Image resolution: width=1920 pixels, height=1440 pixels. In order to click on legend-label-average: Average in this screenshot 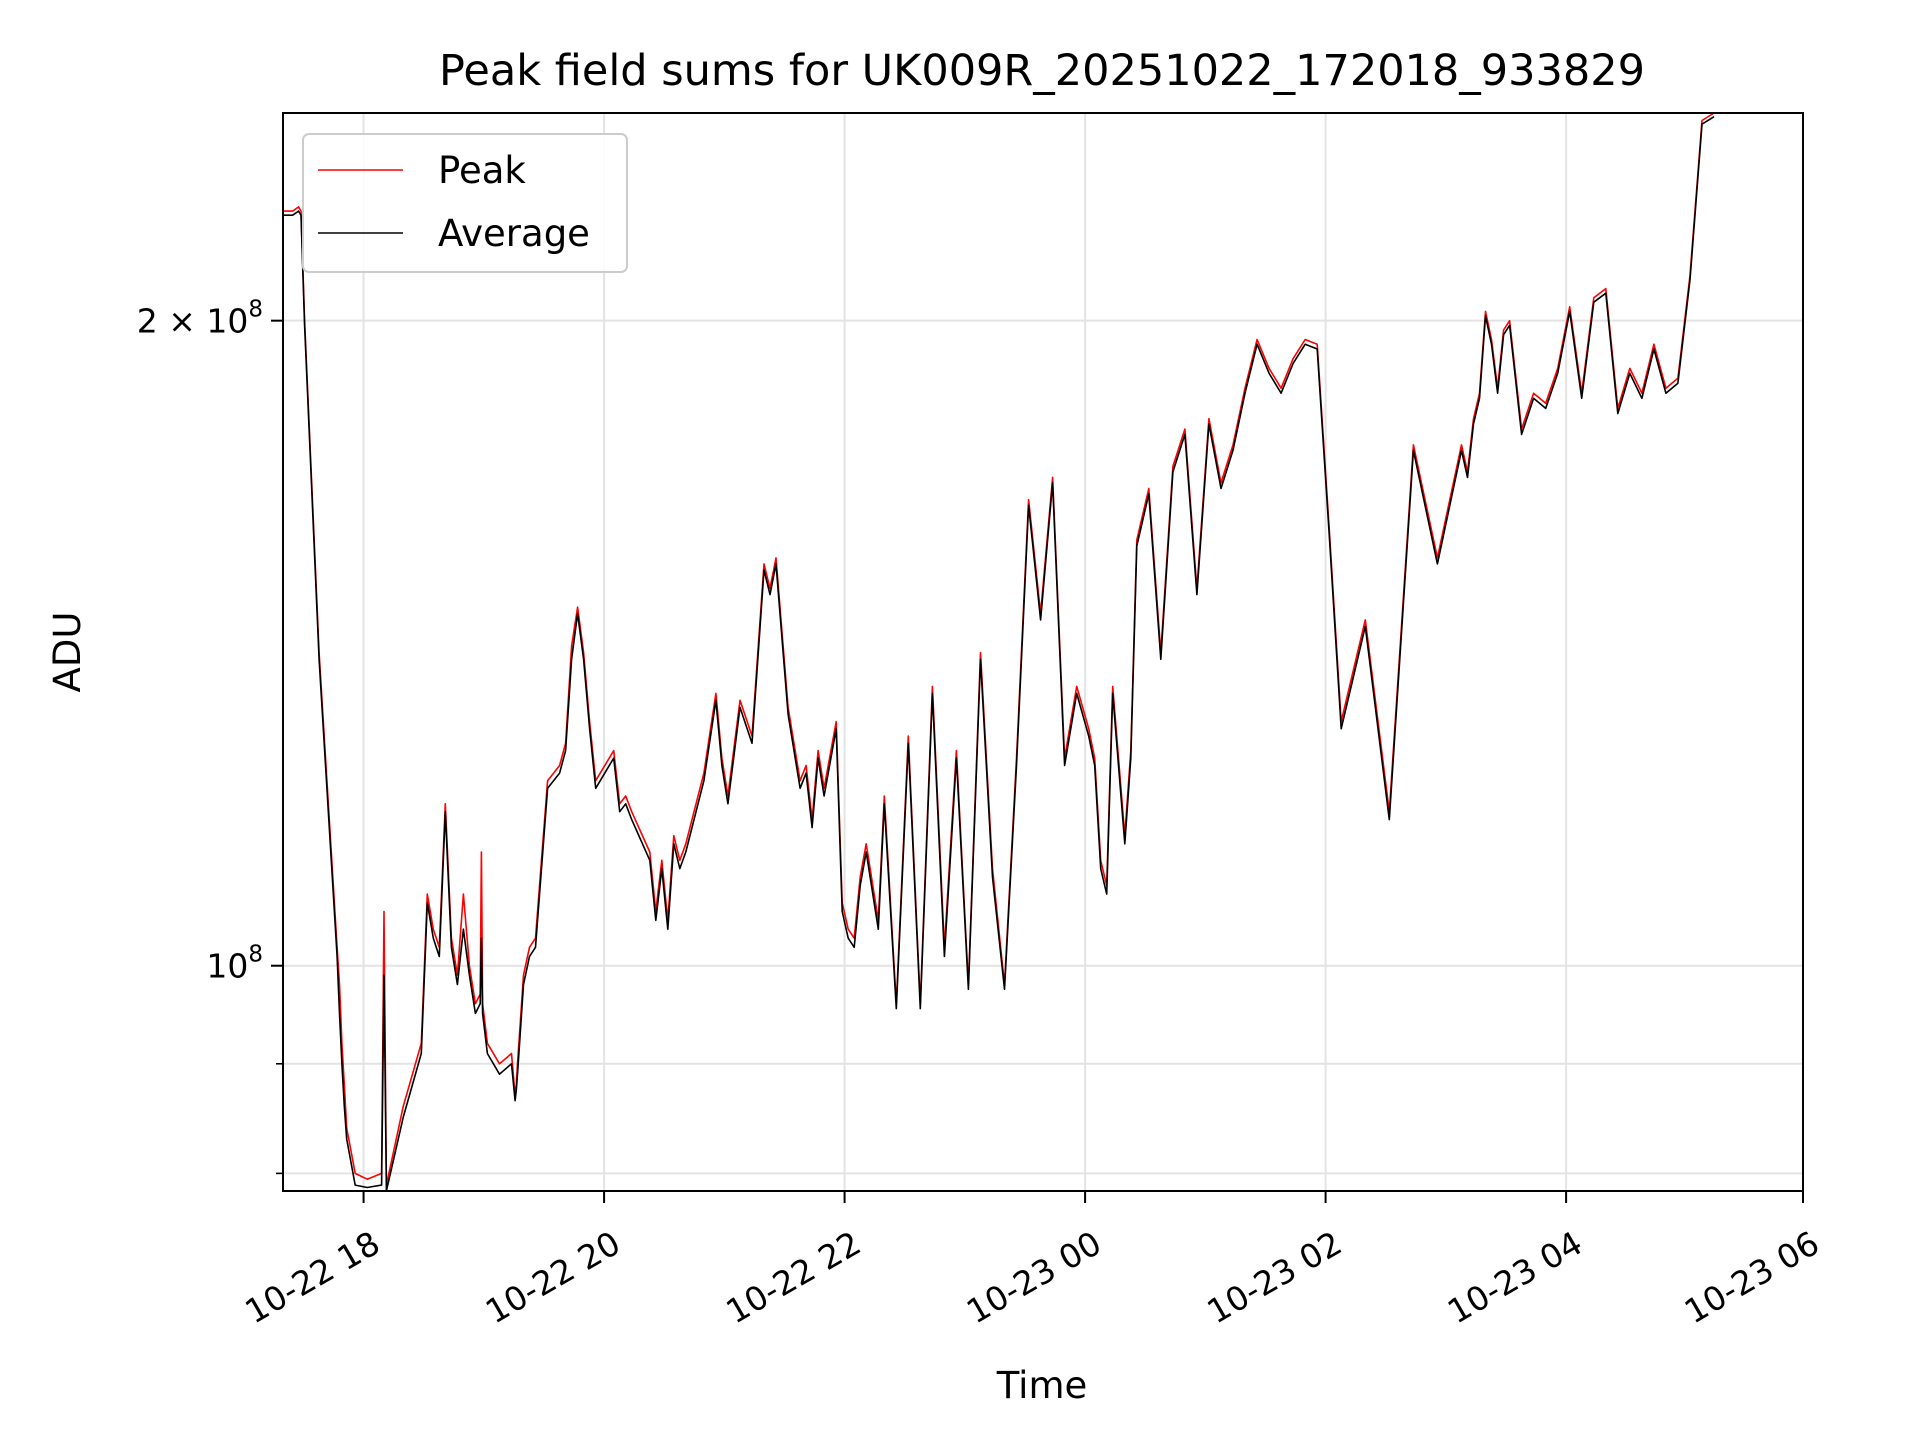, I will do `click(514, 233)`.